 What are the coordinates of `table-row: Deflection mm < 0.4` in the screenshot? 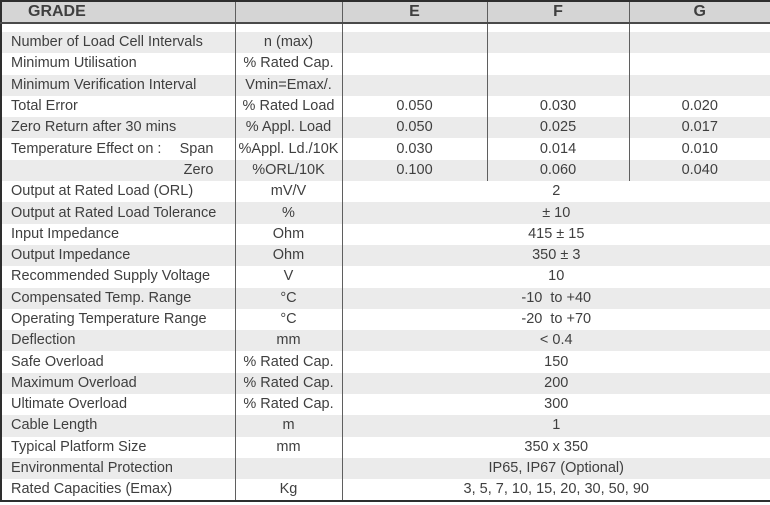 It's located at (385, 341).